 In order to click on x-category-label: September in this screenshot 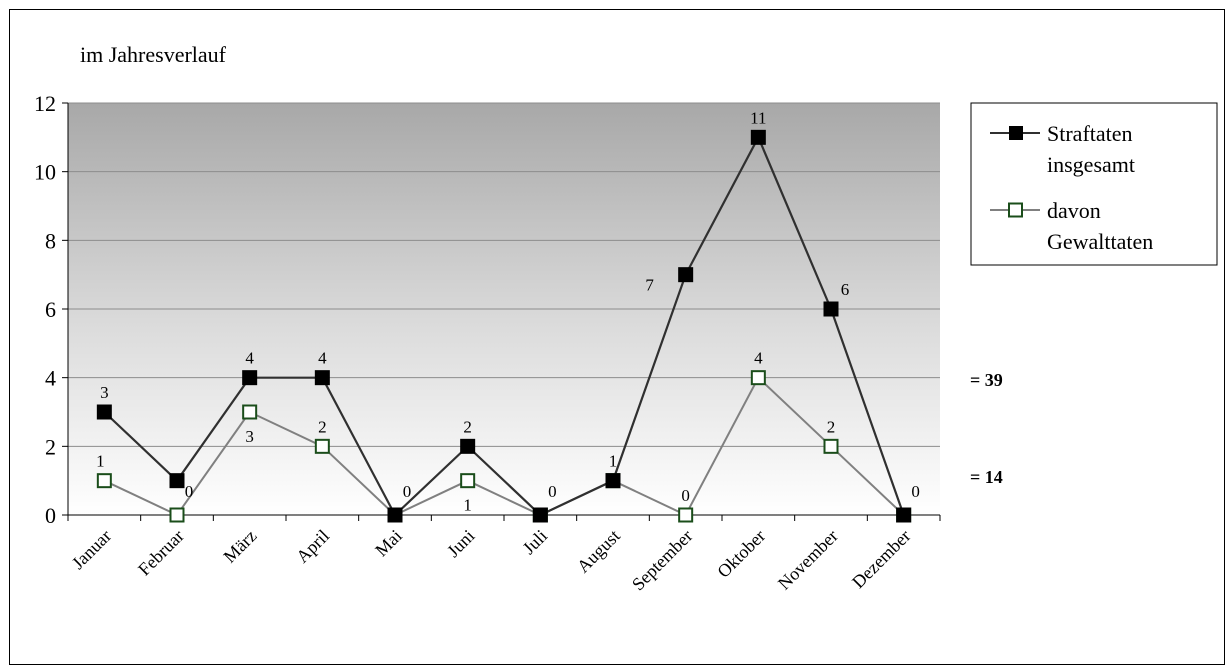, I will do `click(662, 560)`.